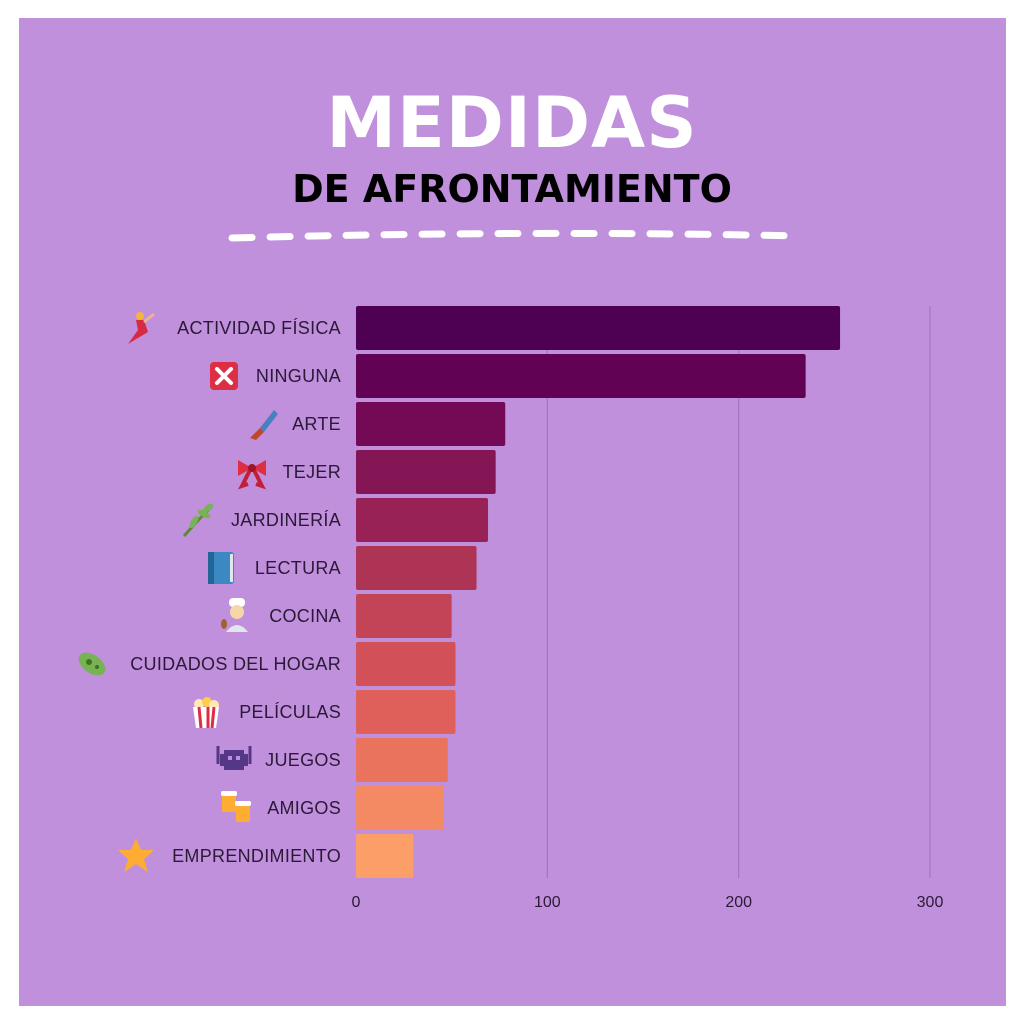  I want to click on dash-stroke, so click(516, 235).